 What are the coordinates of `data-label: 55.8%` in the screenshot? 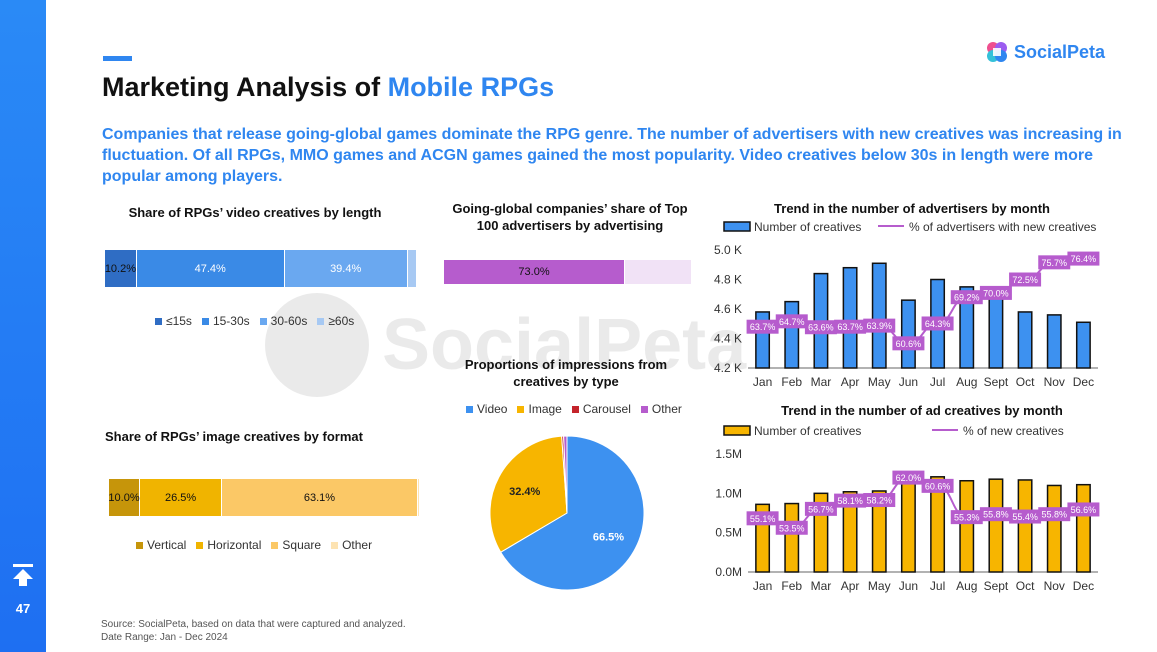 It's located at (1054, 514).